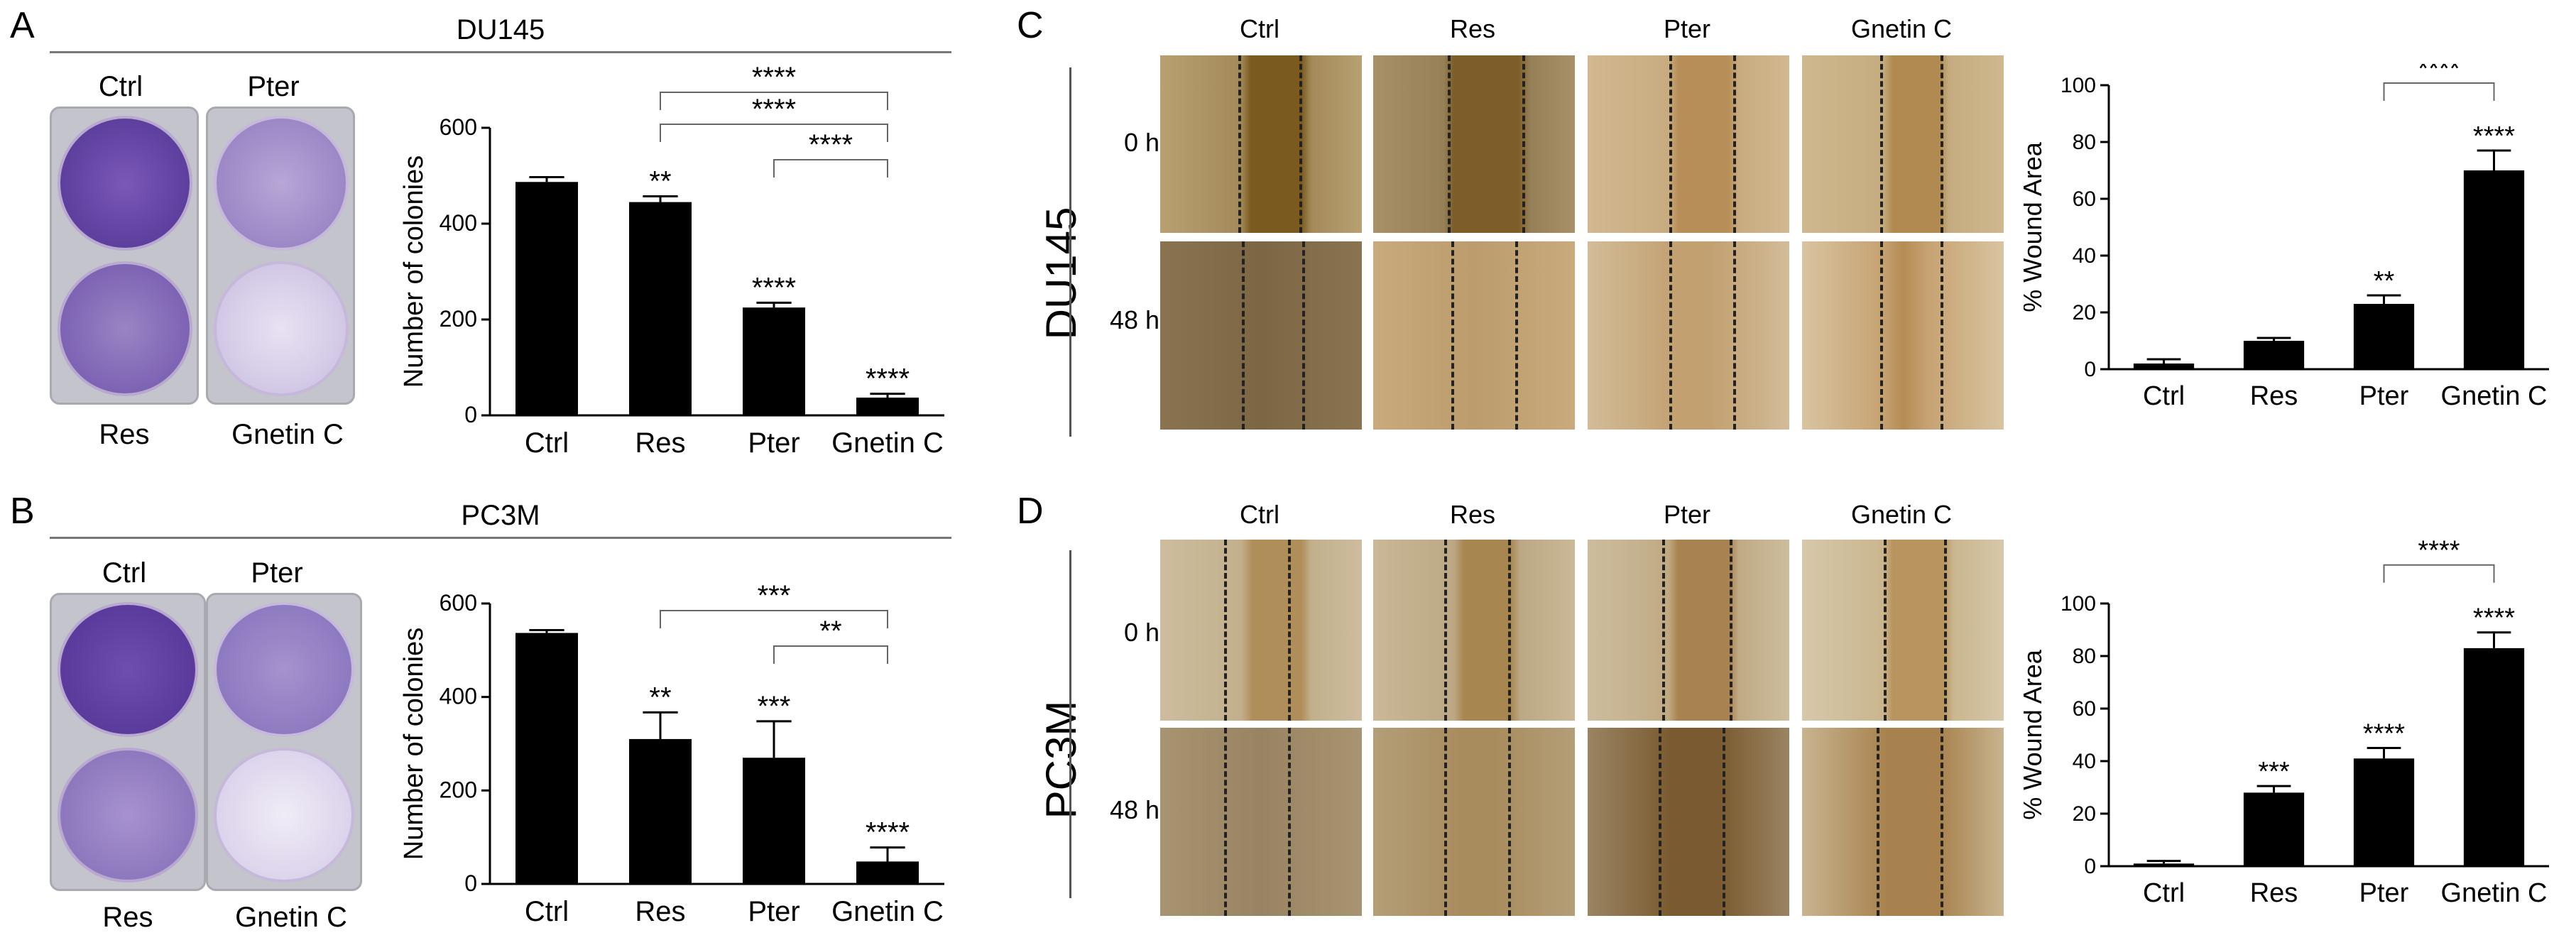 This screenshot has width=2576, height=945. What do you see at coordinates (1474, 335) in the screenshot?
I see `wound-image-c-res-48hr` at bounding box center [1474, 335].